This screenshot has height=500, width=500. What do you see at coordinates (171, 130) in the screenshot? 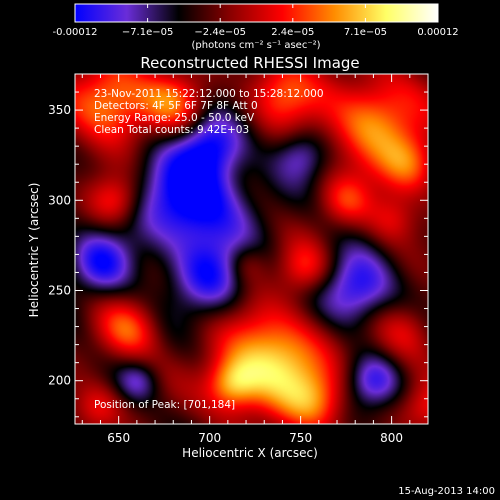
I see `annotation-counts: Clean Total counts: 9.42E+03` at bounding box center [171, 130].